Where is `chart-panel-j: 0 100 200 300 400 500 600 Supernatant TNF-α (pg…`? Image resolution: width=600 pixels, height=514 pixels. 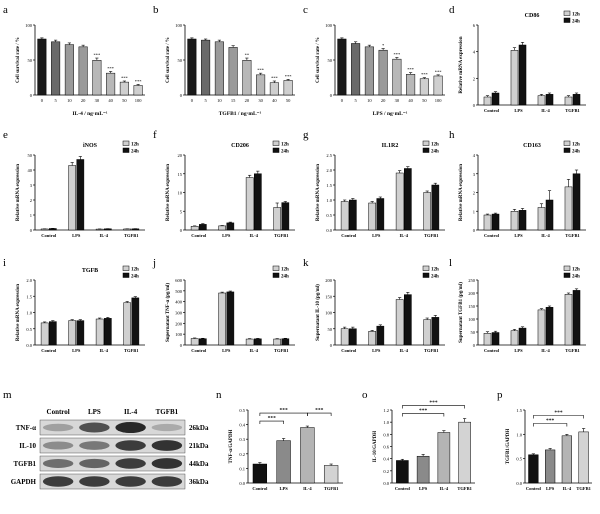 chart-panel-j: 0 100 200 300 400 500 600 Supernatant TNF-α (pg… is located at coordinates (230, 309).